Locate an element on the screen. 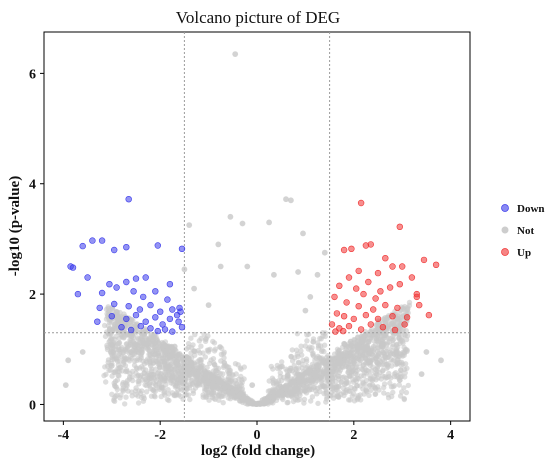  x-tick-label: 4 is located at coordinates (450, 435).